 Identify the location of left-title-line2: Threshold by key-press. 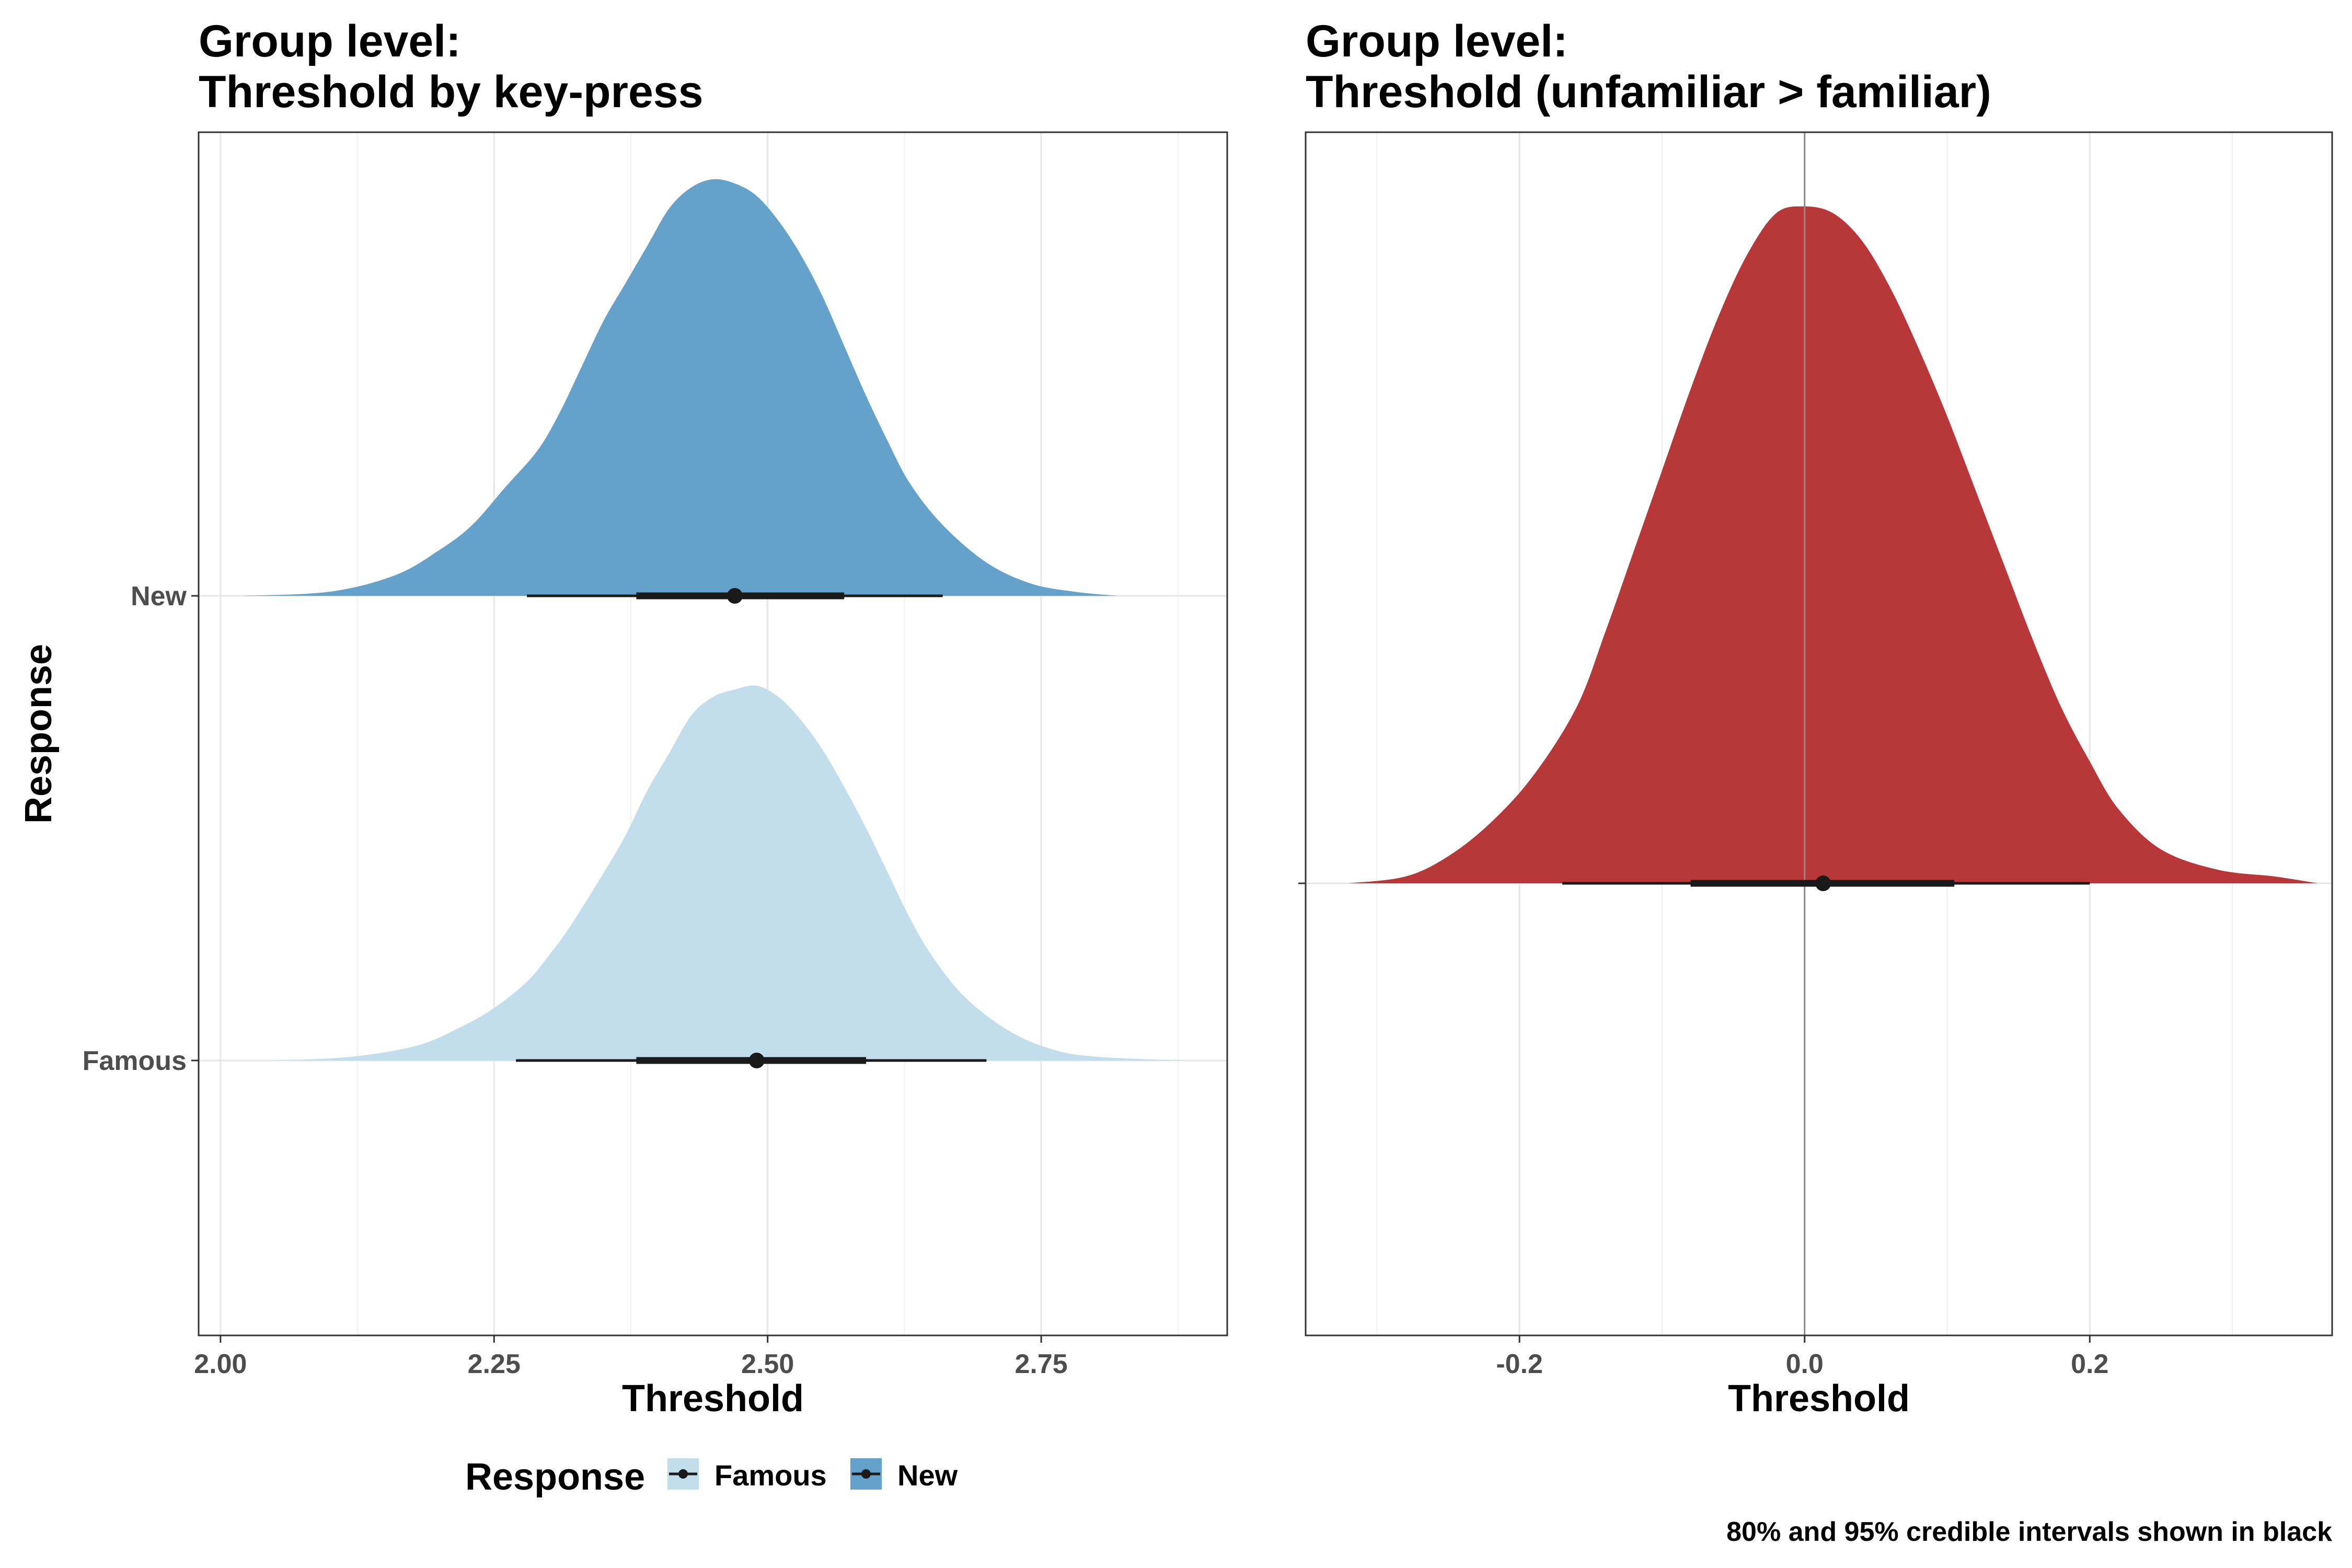
(451, 92).